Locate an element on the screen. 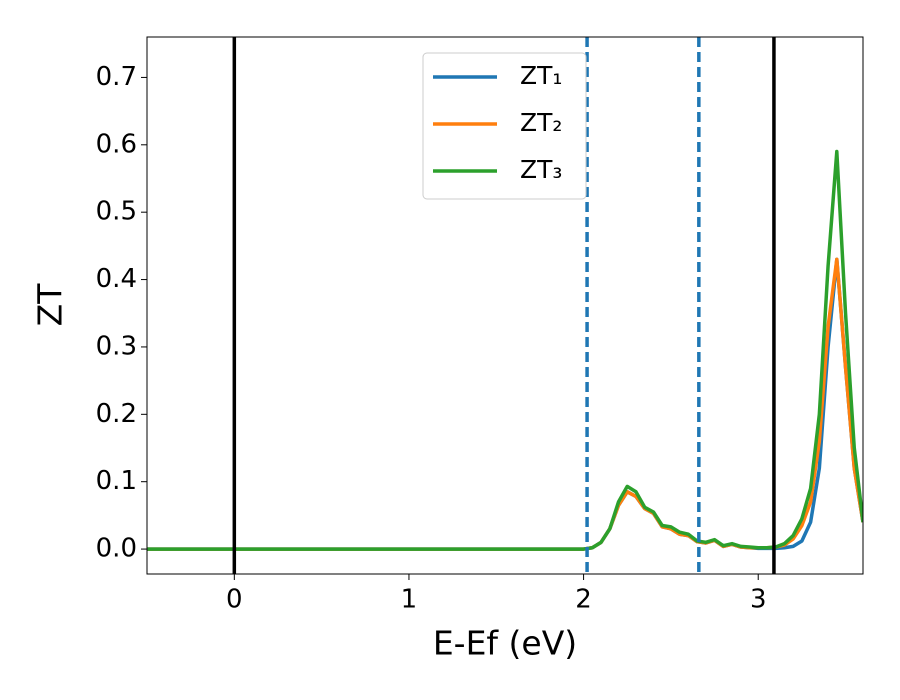  x-tick-label: 3 is located at coordinates (758, 600).